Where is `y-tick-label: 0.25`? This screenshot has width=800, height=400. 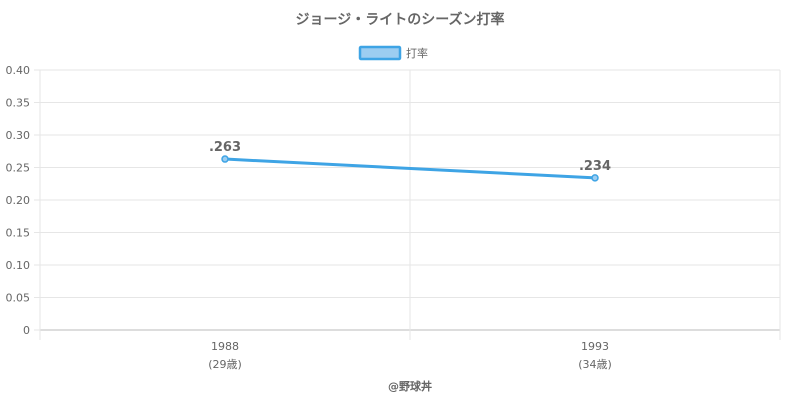
y-tick-label: 0.25 is located at coordinates (18, 168).